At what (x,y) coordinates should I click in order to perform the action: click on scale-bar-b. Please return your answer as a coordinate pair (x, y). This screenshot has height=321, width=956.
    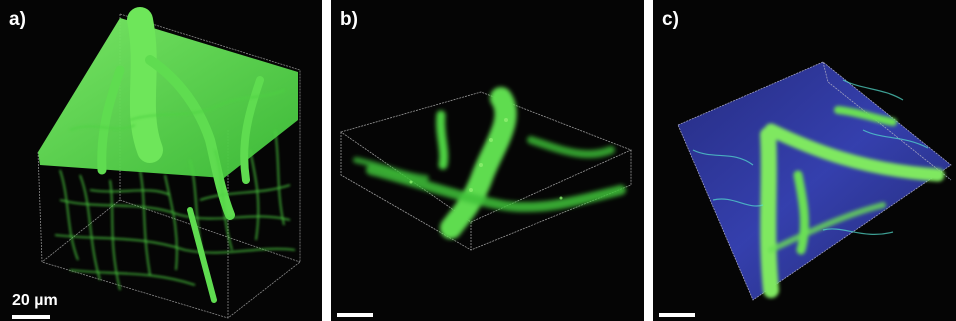
    Looking at the image, I should click on (355, 315).